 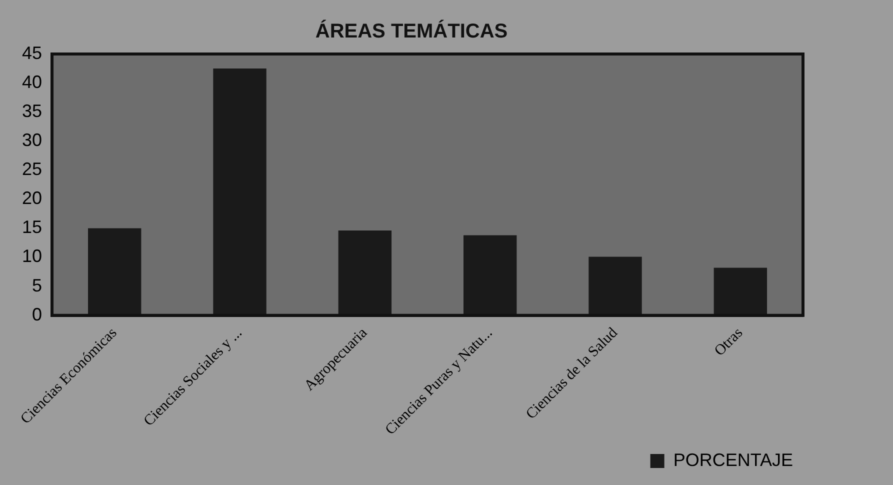 I want to click on legend-label: PORCENTAJE, so click(x=733, y=460).